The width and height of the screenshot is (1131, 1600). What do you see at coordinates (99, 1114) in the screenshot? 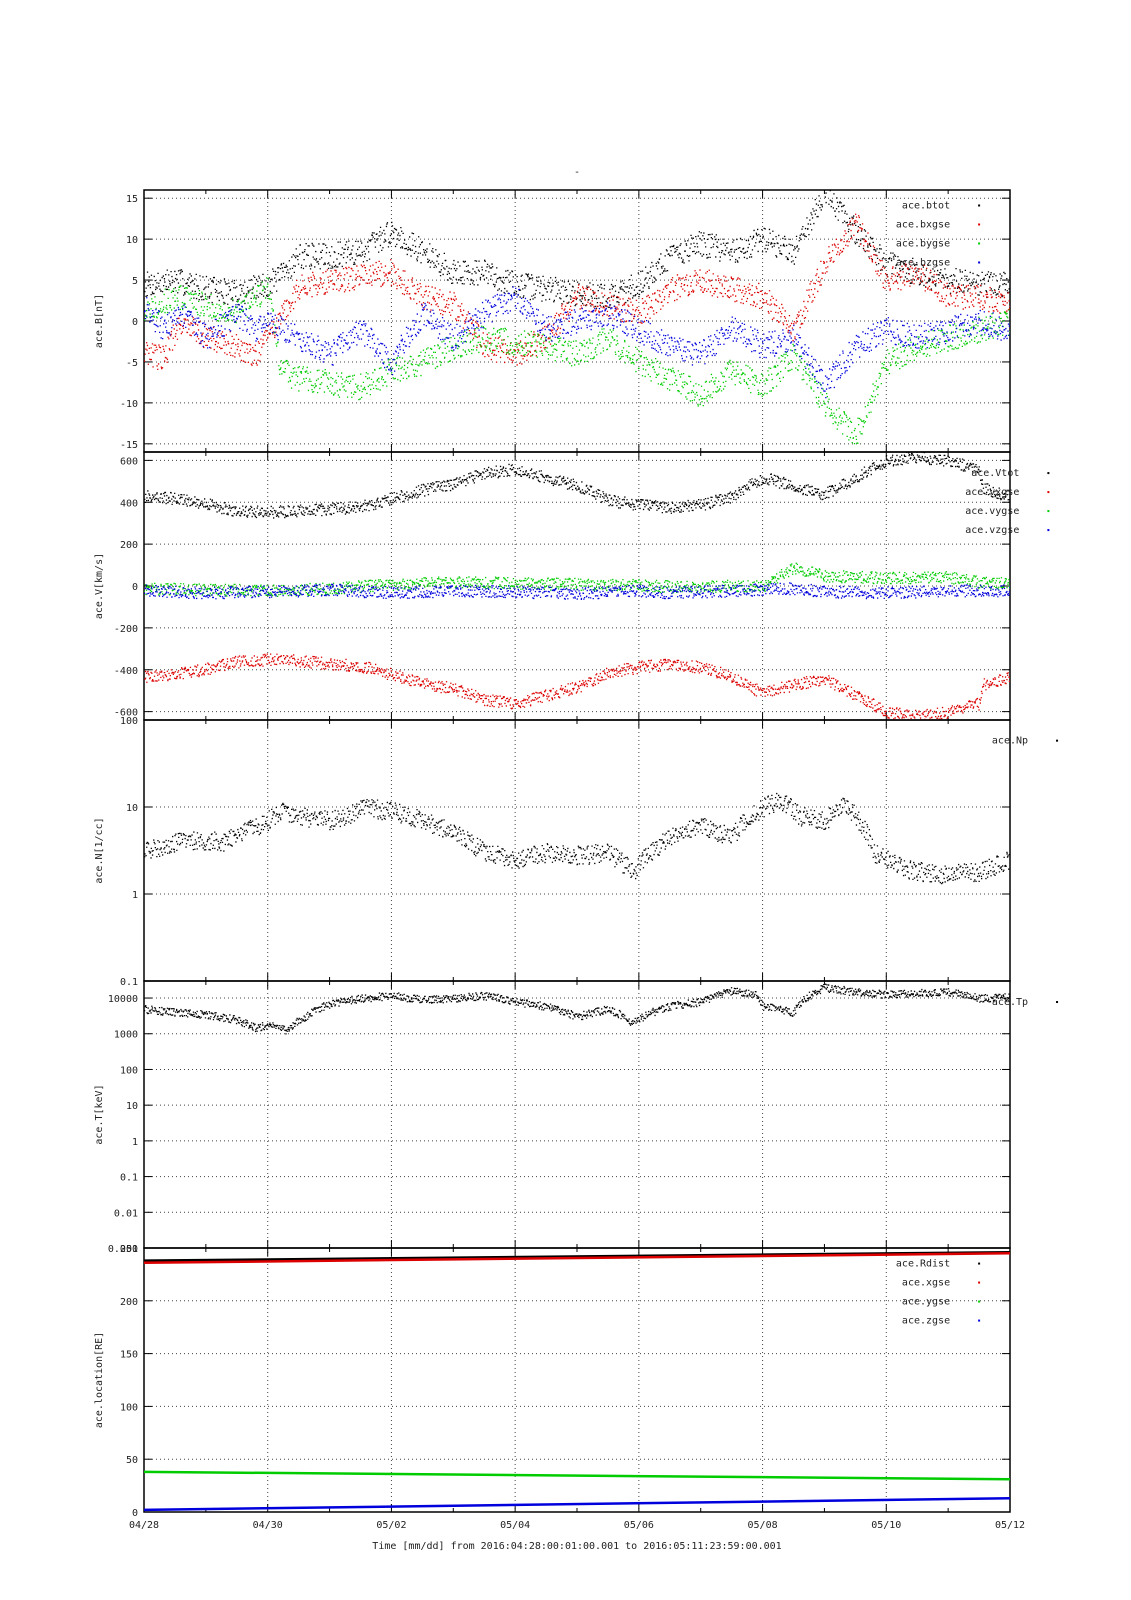
I see `y-axis-label: ace.T[keV]` at bounding box center [99, 1114].